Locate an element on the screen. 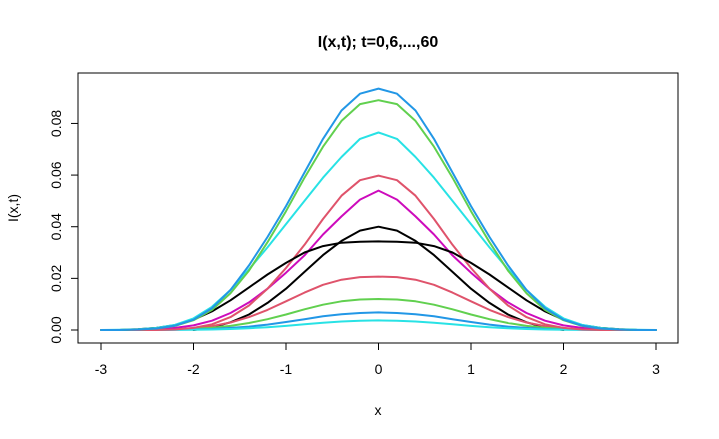 This screenshot has height=439, width=719. y-axis-label: I(x,t) is located at coordinates (13, 208).